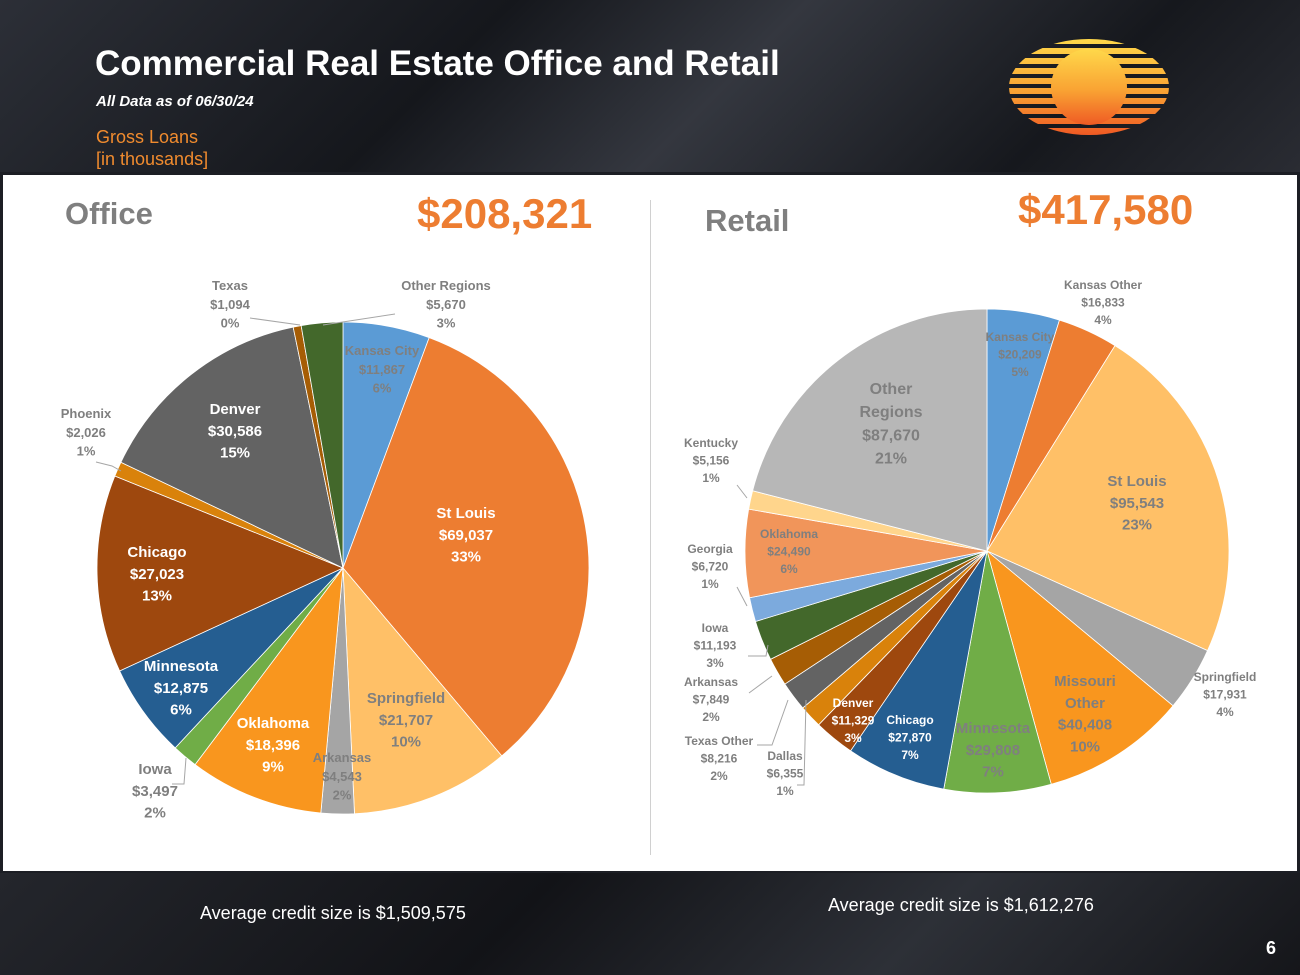 The image size is (1300, 975). I want to click on retail-data-label-oklahoma: Oklahoma $24,490 6%, so click(789, 551).